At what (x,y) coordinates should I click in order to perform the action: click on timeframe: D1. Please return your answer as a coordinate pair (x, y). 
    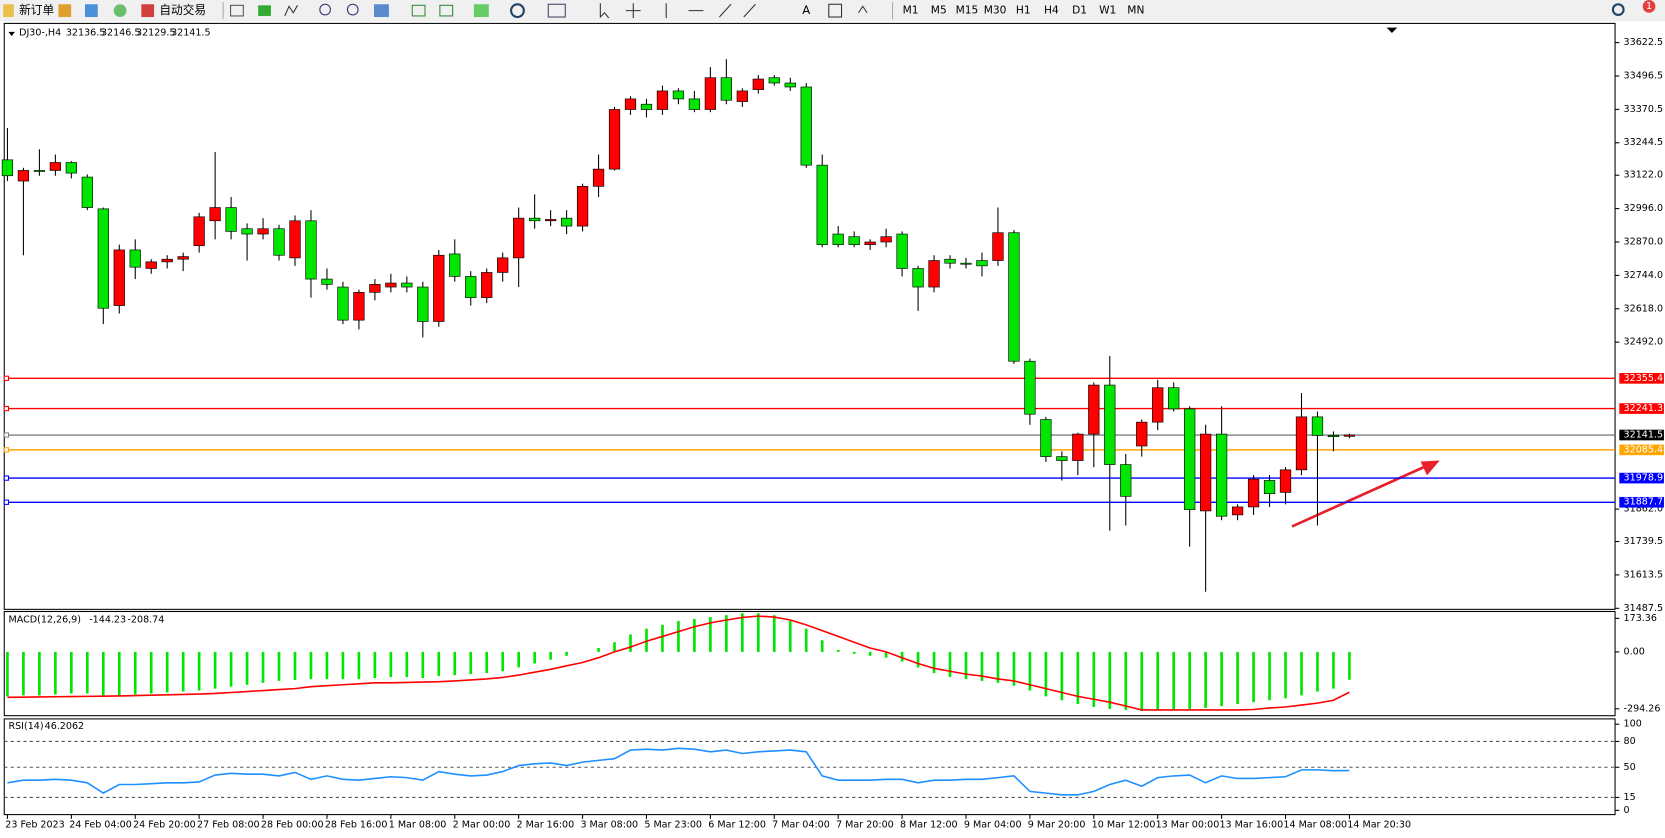
    Looking at the image, I should click on (1079, 10).